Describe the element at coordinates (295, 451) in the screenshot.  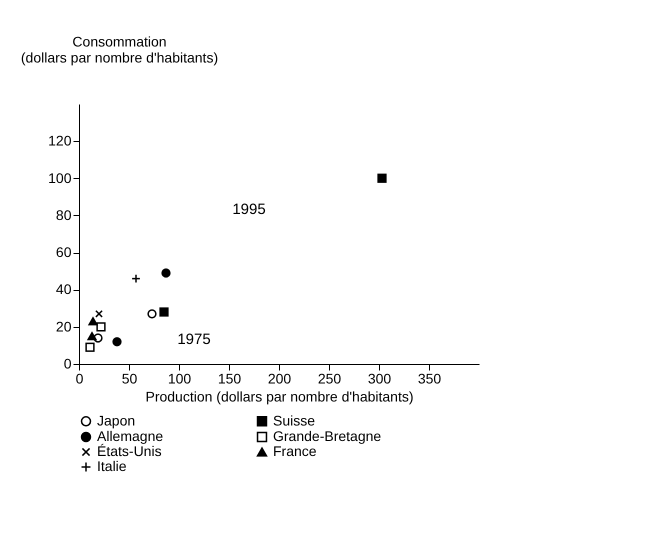
I see `legend-label: France` at that location.